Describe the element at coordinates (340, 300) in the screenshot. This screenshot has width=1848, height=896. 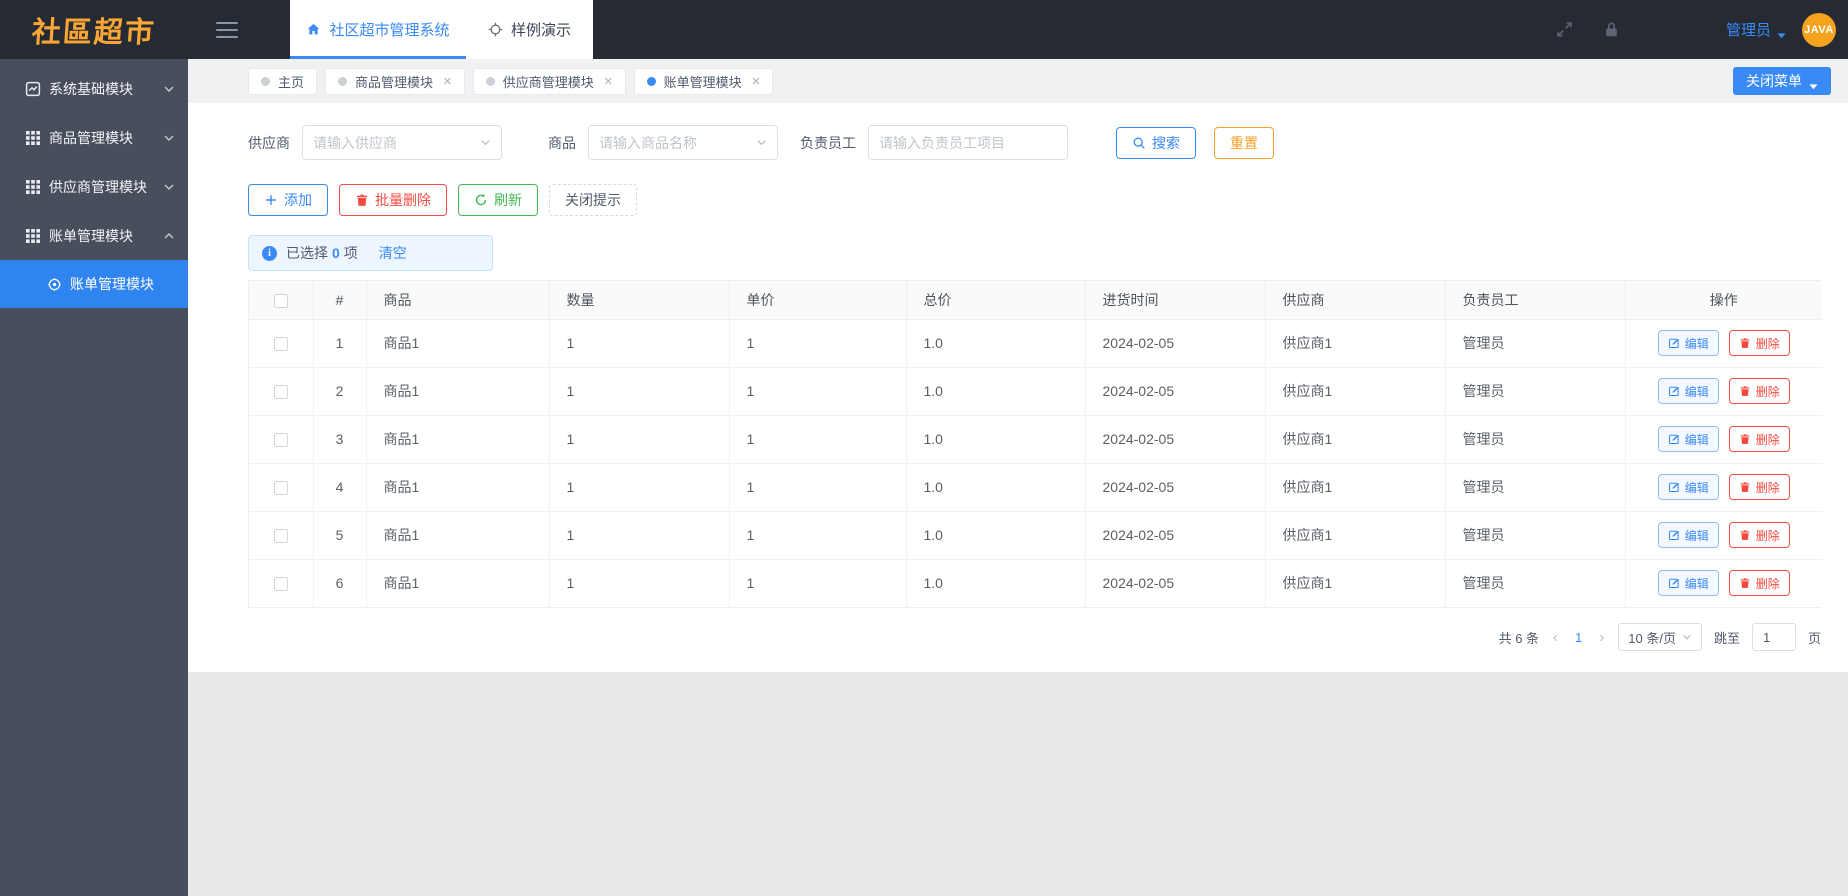
I see `table-header-cell: #` at that location.